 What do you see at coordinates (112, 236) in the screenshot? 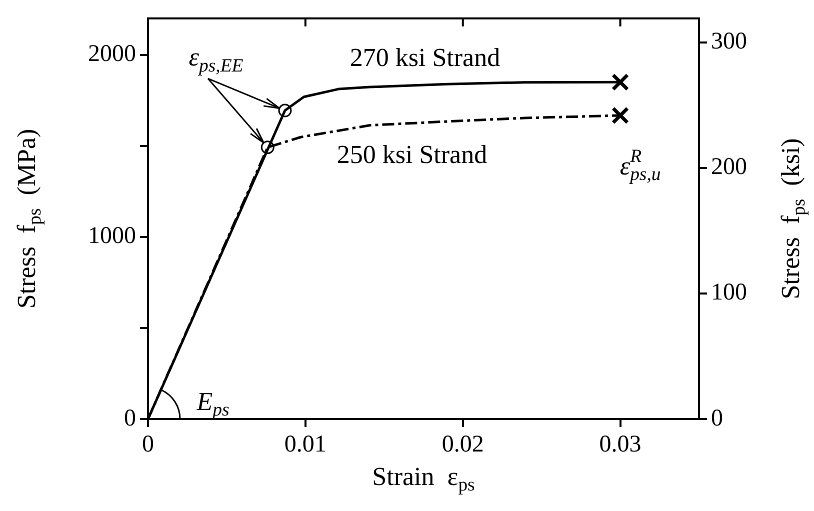
I see `y-tick-label: 1000` at bounding box center [112, 236].